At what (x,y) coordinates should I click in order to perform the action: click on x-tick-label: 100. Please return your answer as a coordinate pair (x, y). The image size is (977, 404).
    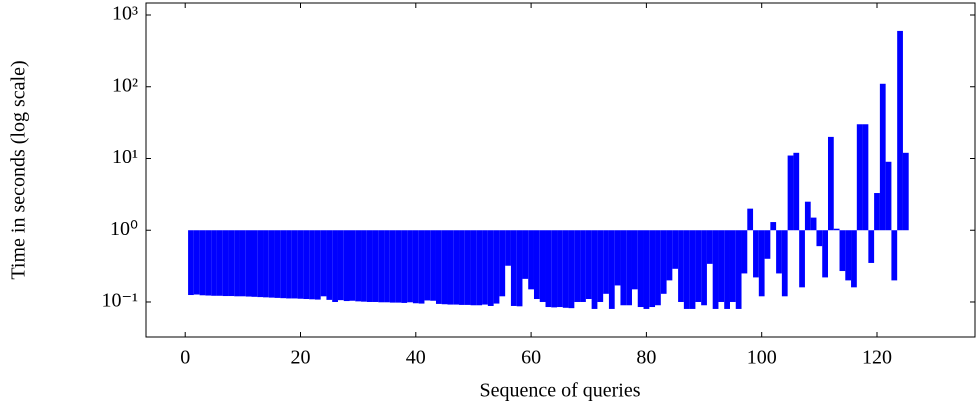
    Looking at the image, I should click on (762, 358).